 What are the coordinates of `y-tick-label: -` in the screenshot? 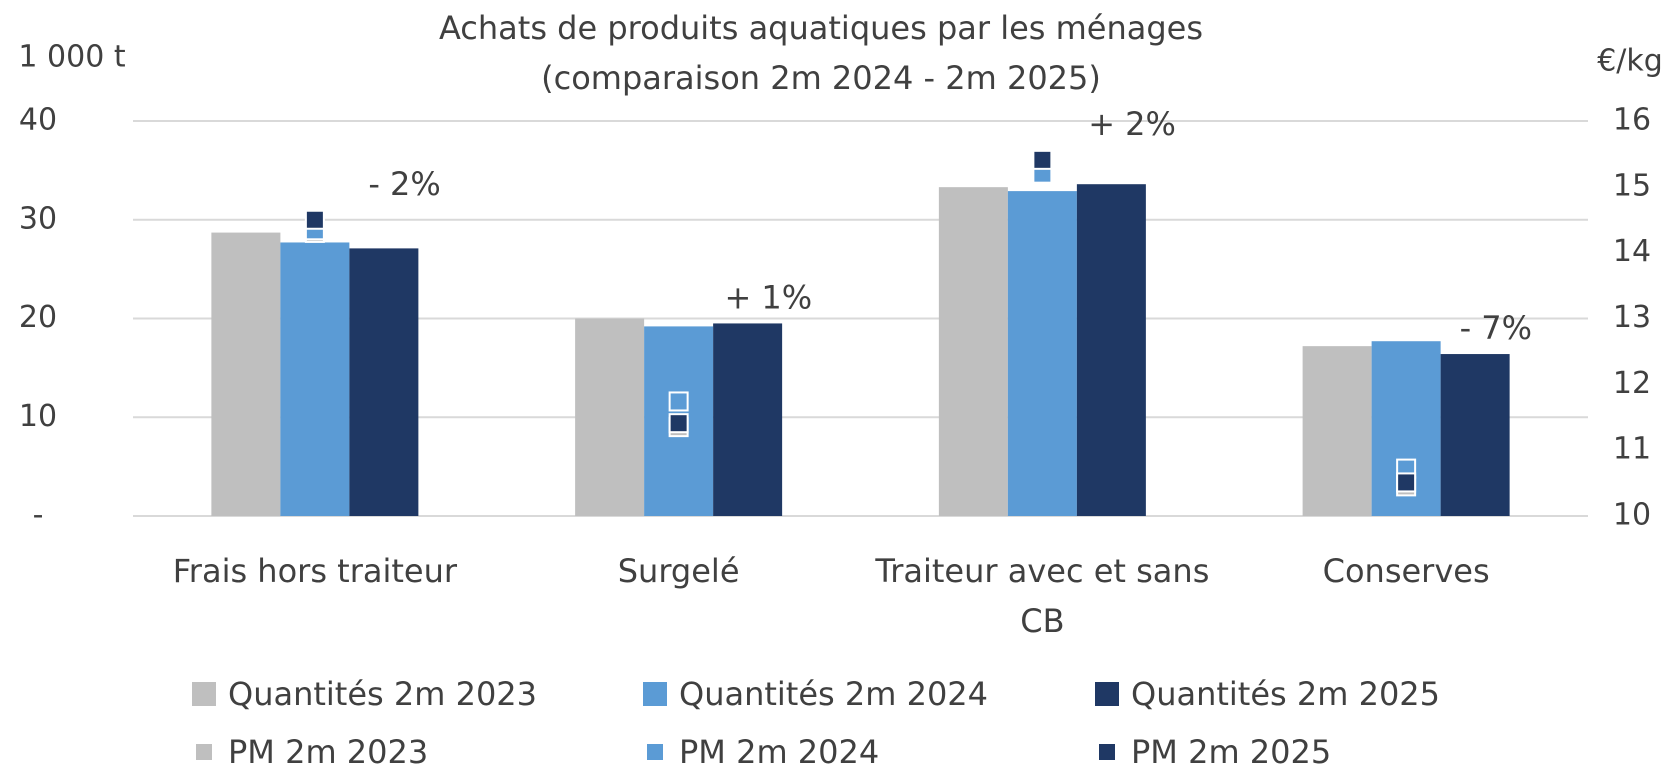 It's located at (38, 515).